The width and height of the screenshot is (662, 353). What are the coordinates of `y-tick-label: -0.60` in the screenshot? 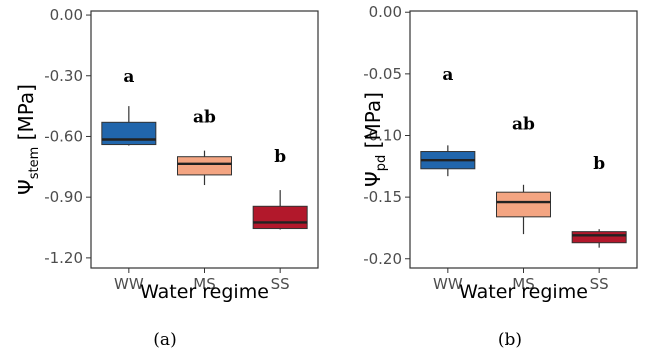 It's located at (63, 136).